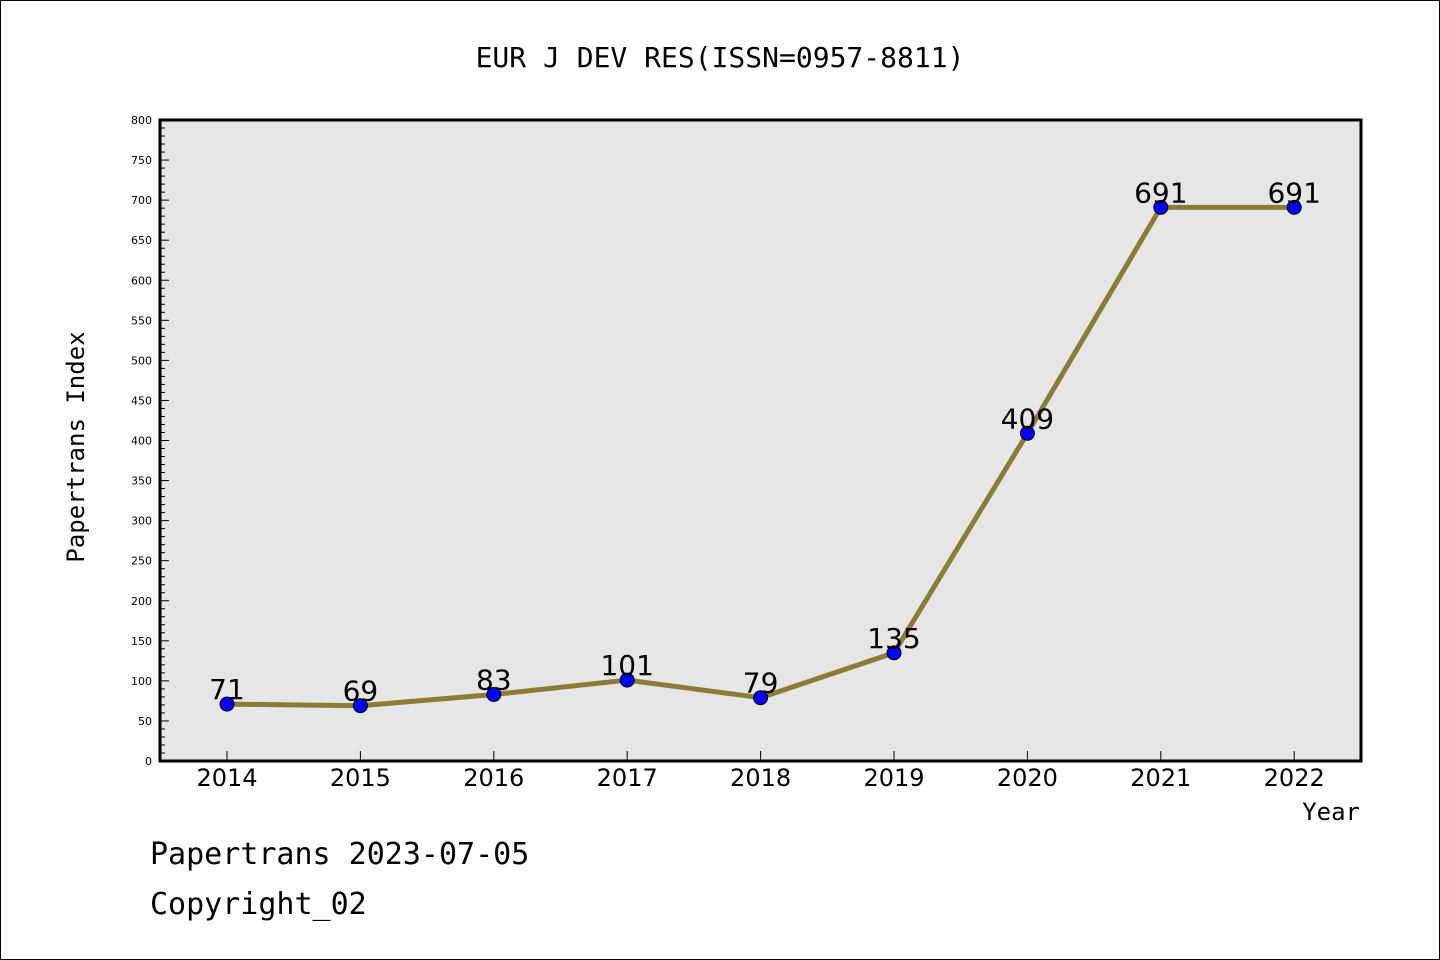  I want to click on x-tick-label: 2016, so click(493, 778).